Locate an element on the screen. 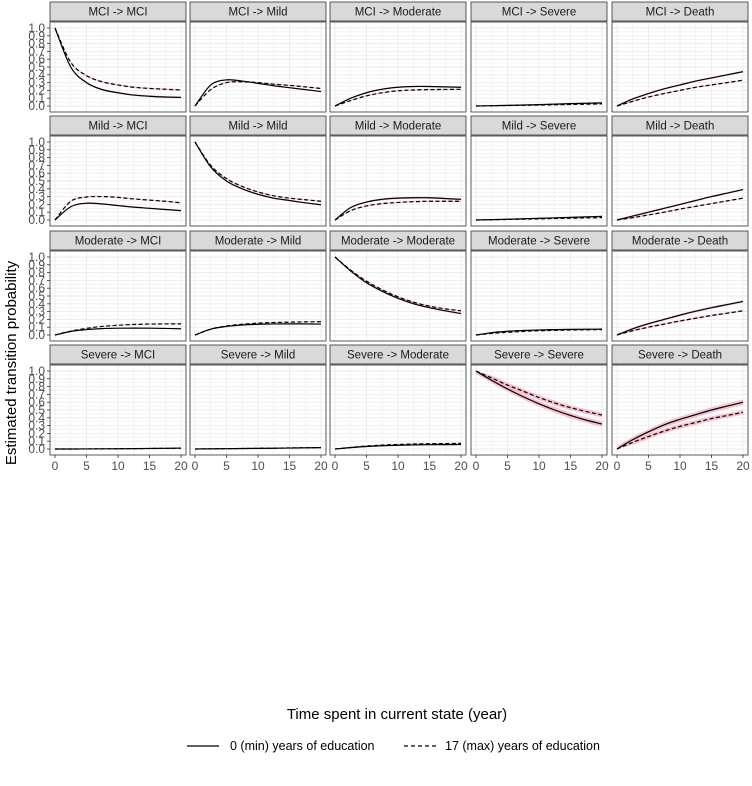 The image size is (752, 786). panel-moderate-death: Moderate -> Death is located at coordinates (680, 286).